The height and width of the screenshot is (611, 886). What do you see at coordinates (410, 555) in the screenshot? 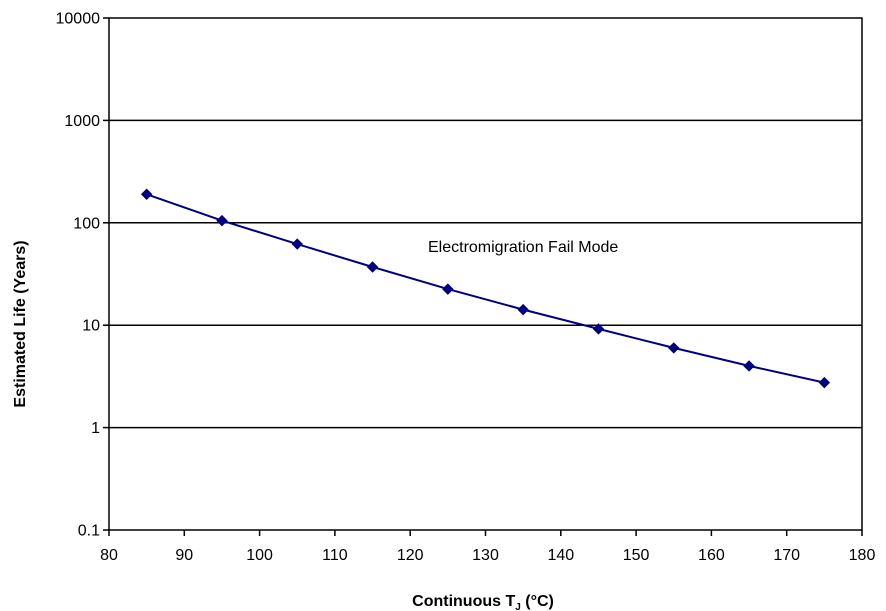
I see `x-tick-label: 120` at bounding box center [410, 555].